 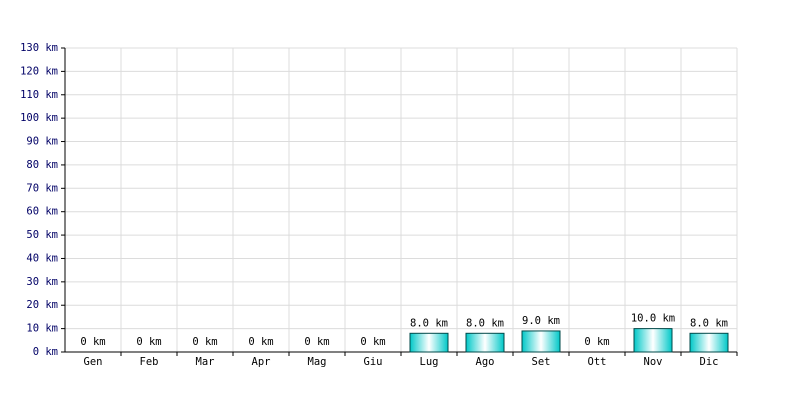 What do you see at coordinates (597, 362) in the screenshot?
I see `x-tick-label: Ott` at bounding box center [597, 362].